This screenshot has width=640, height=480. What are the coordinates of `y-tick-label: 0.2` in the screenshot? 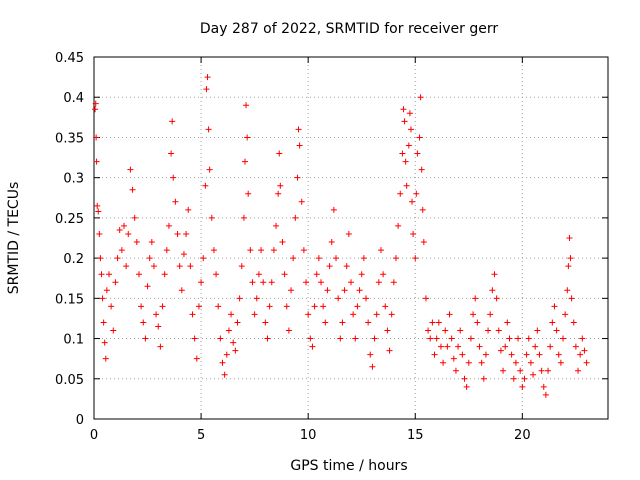 It's located at (73, 259).